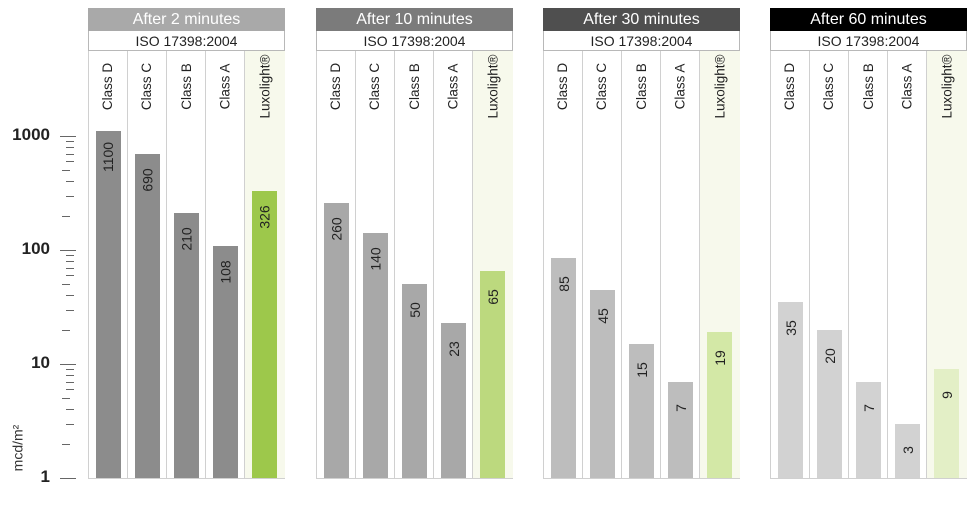 This screenshot has width=968, height=513. I want to click on bar: 3, so click(907, 450).